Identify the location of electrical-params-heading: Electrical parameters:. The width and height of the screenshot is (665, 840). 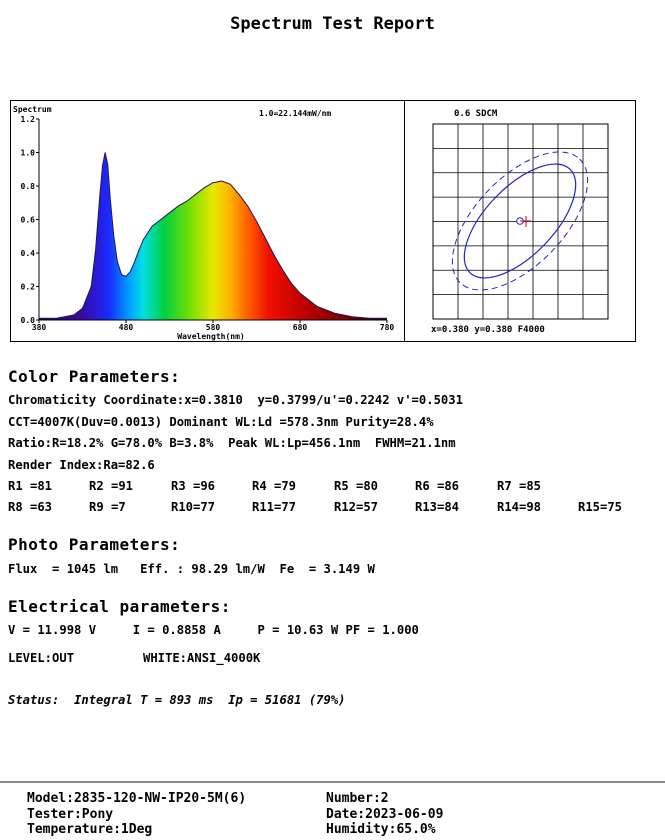
(119, 606).